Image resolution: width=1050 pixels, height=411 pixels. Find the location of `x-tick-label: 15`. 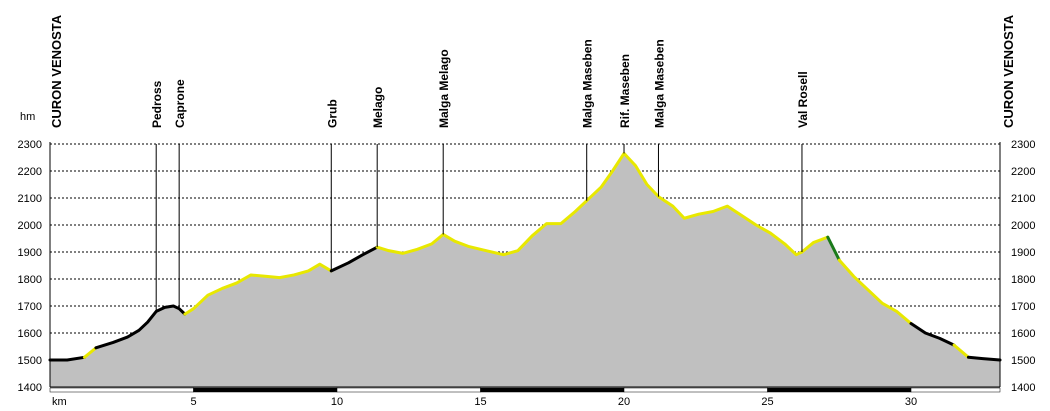

x-tick-label: 15 is located at coordinates (480, 402).